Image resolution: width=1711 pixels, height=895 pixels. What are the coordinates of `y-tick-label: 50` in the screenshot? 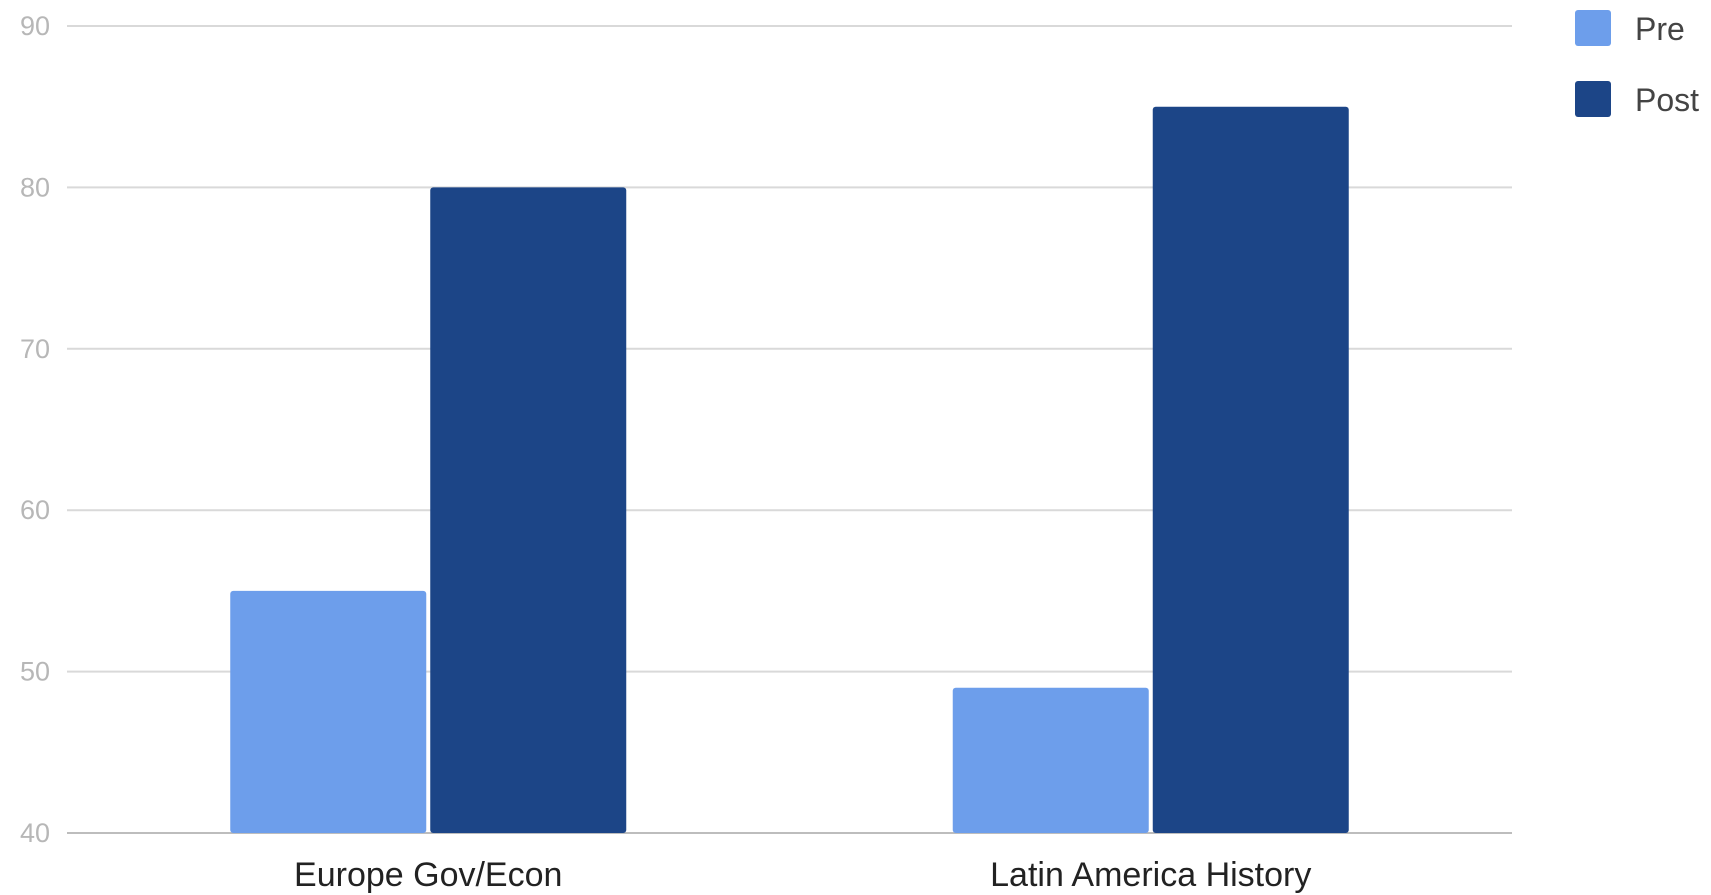 It's located at (35, 672).